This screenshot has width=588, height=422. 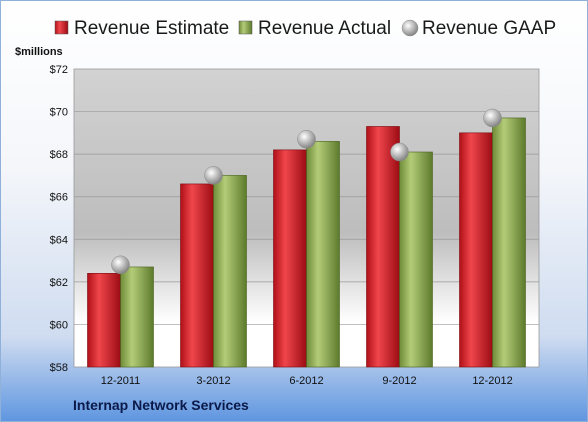 What do you see at coordinates (59, 70) in the screenshot?
I see `y-tick-label: $72` at bounding box center [59, 70].